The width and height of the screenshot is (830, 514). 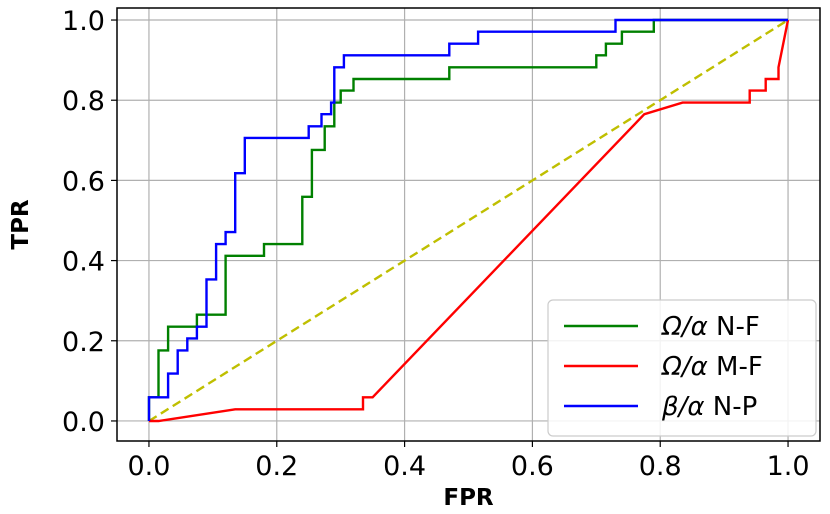 What do you see at coordinates (83, 101) in the screenshot?
I see `y-tick-label: 0.8` at bounding box center [83, 101].